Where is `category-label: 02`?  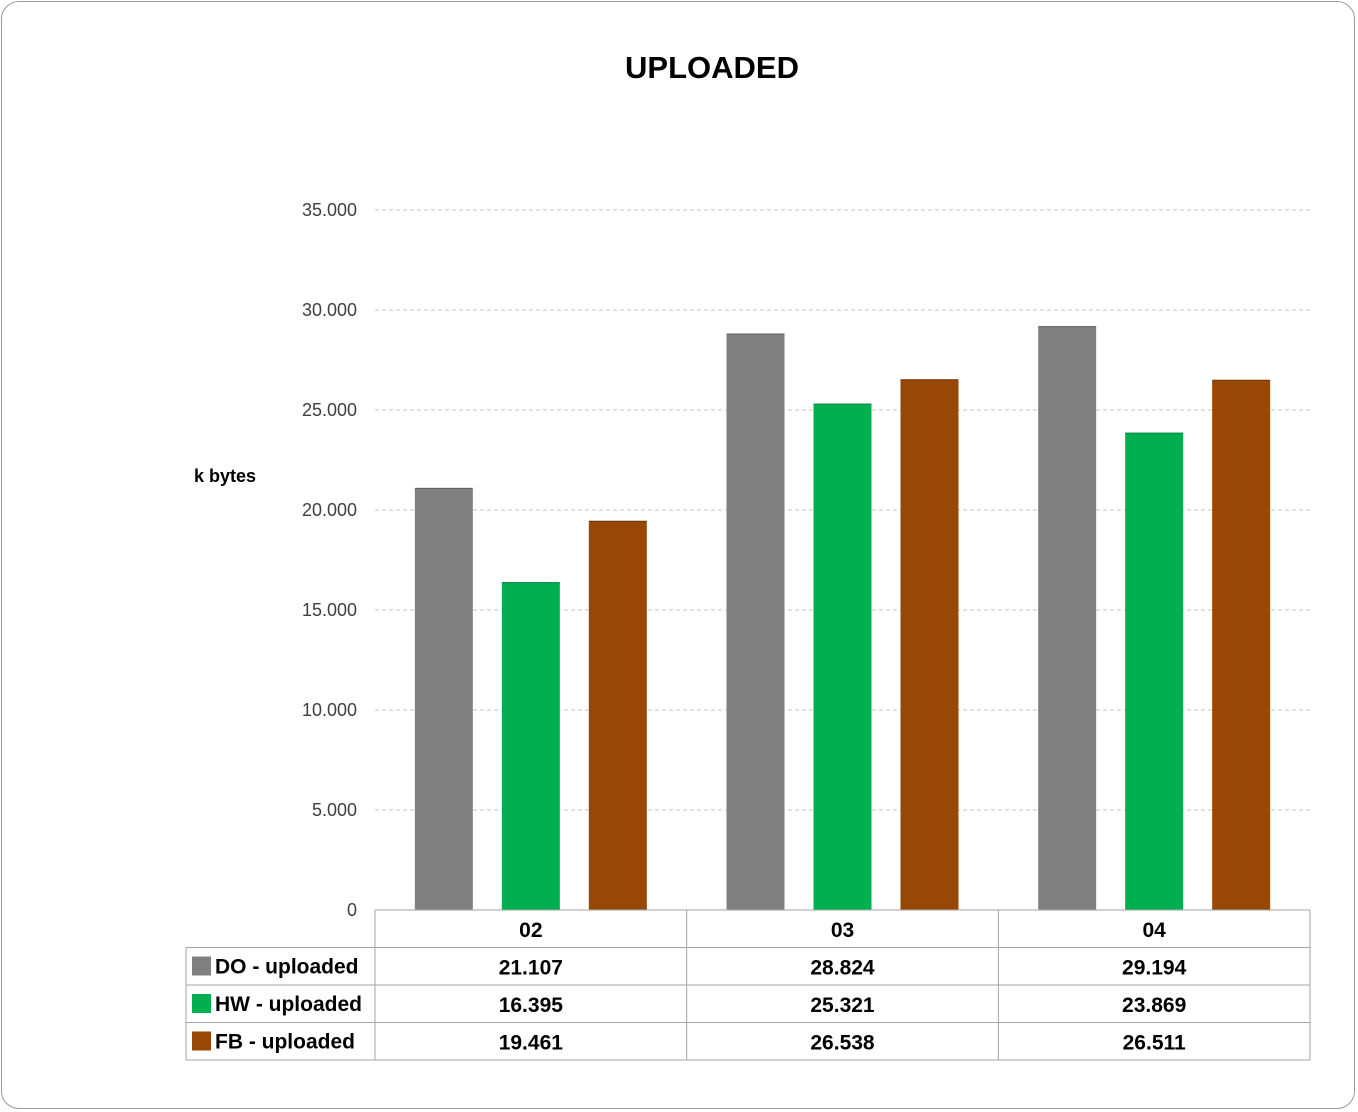 category-label: 02 is located at coordinates (530, 930).